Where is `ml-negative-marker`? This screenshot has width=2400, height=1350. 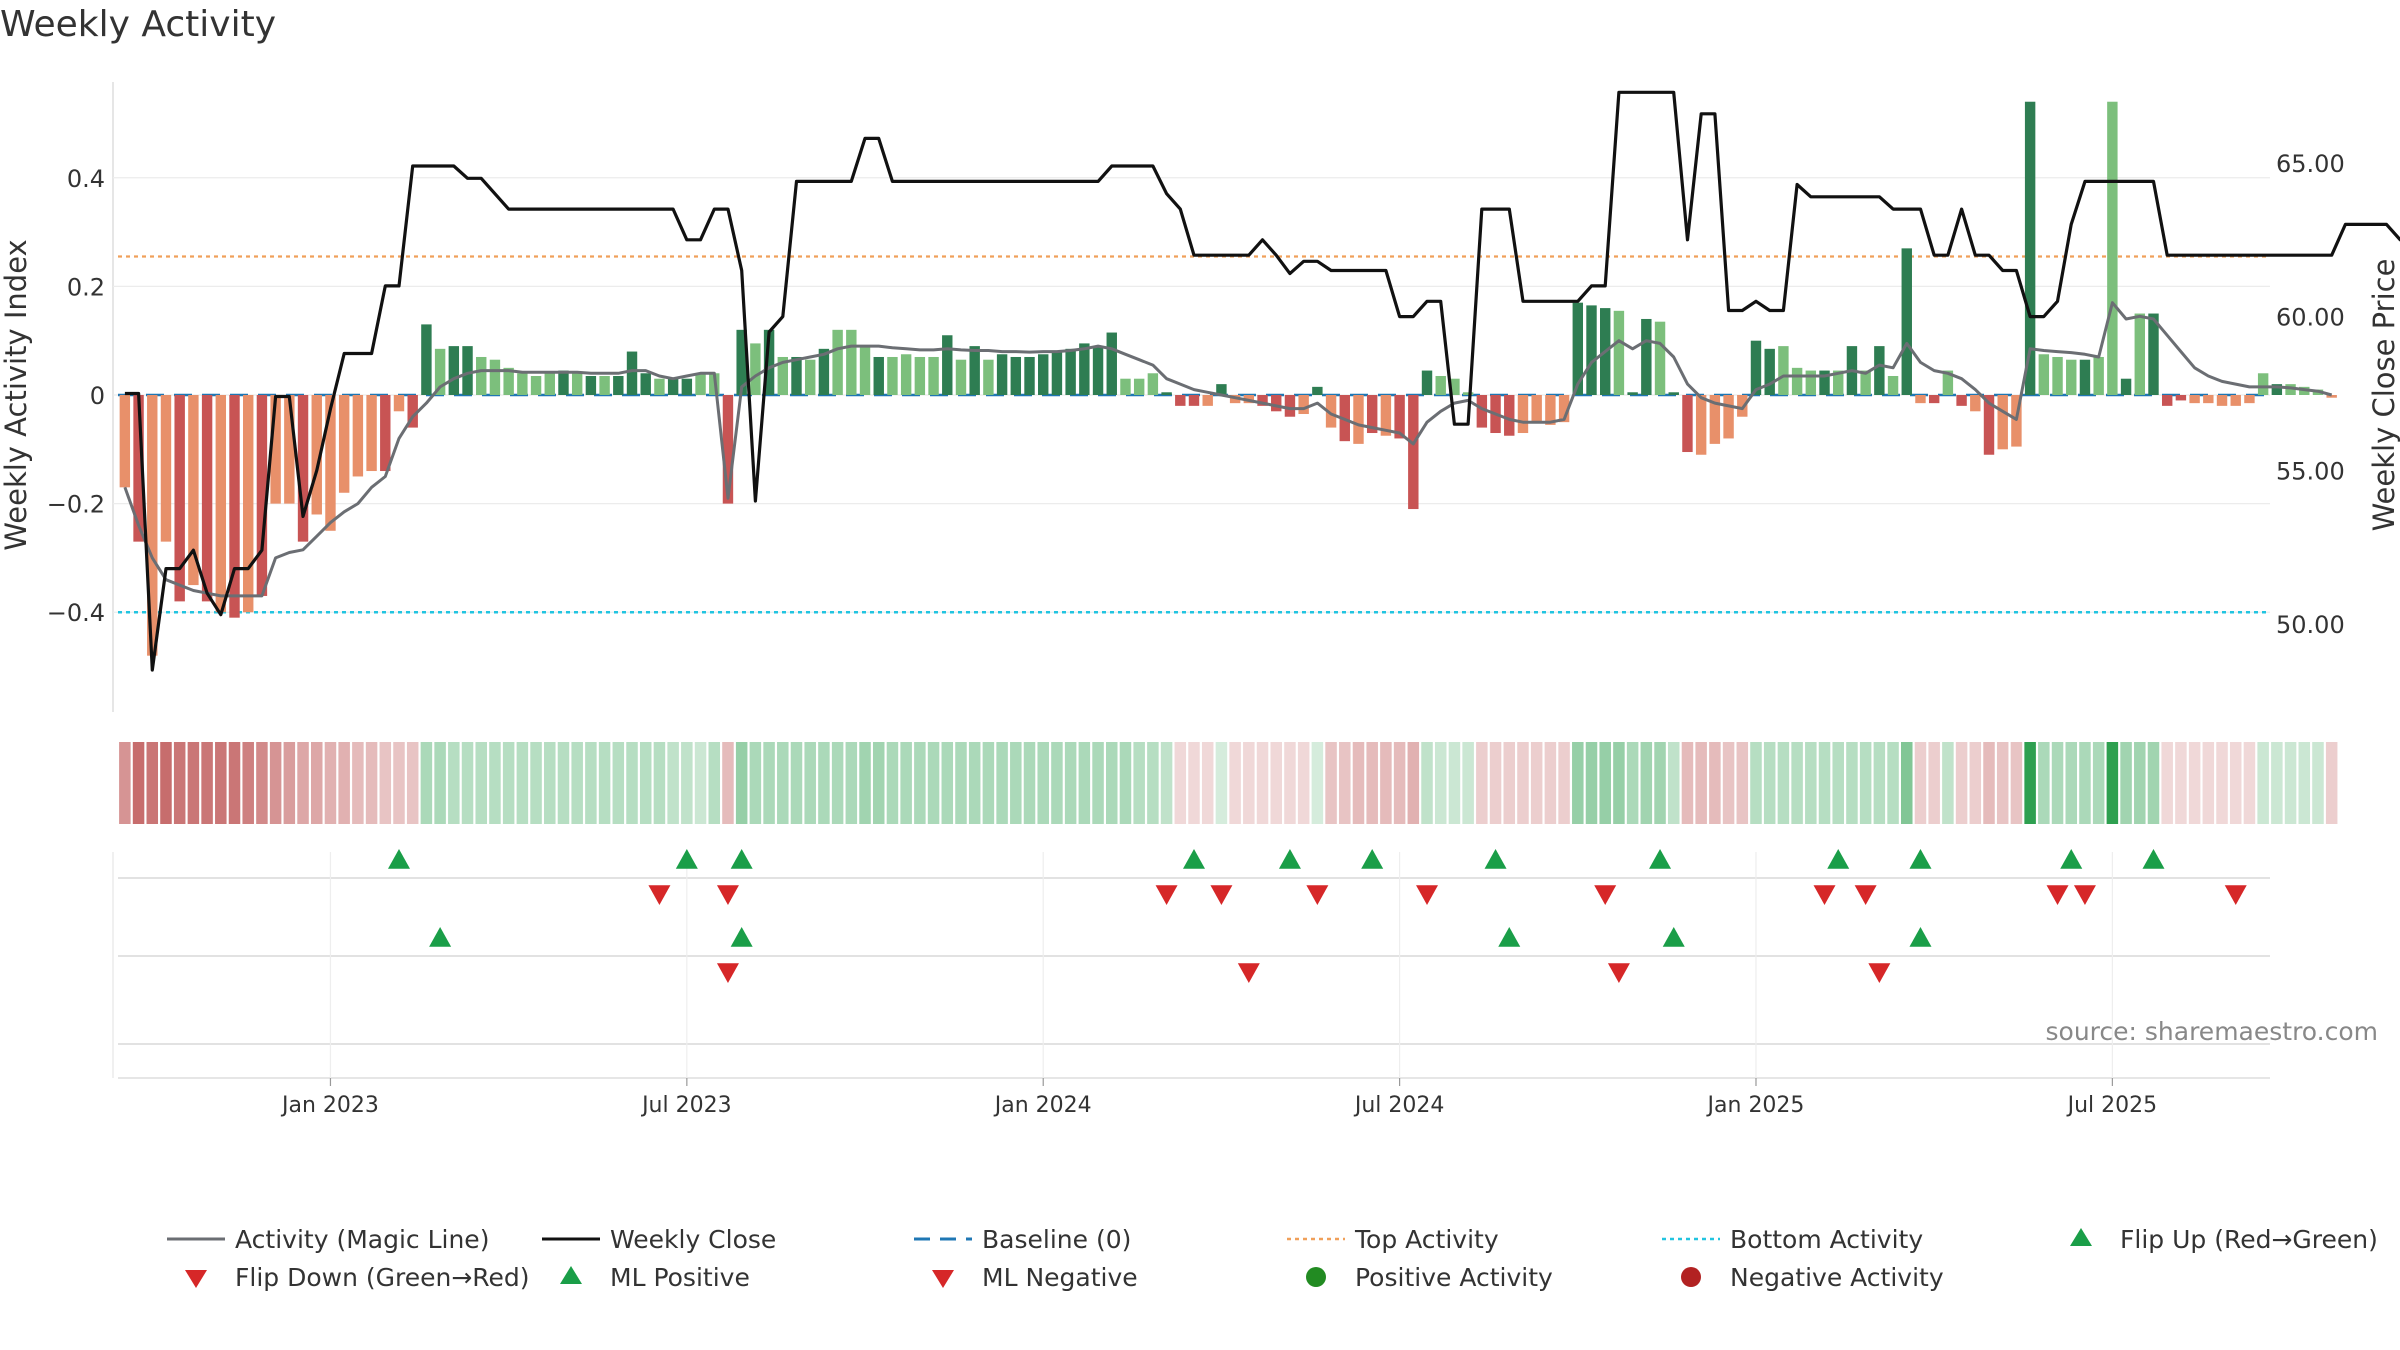 ml-negative-marker is located at coordinates (1618, 973).